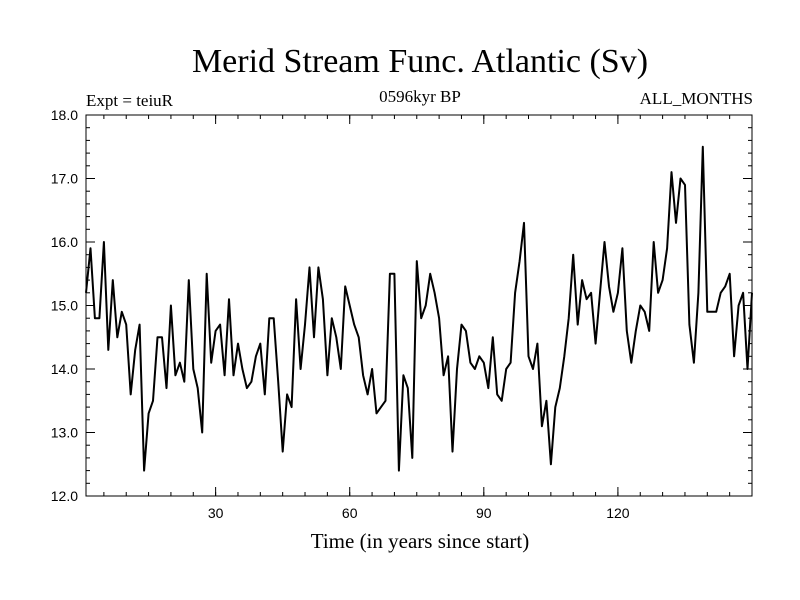 This screenshot has height=600, width=800. What do you see at coordinates (696, 98) in the screenshot?
I see `subtitle-months: ALL_MONTHS` at bounding box center [696, 98].